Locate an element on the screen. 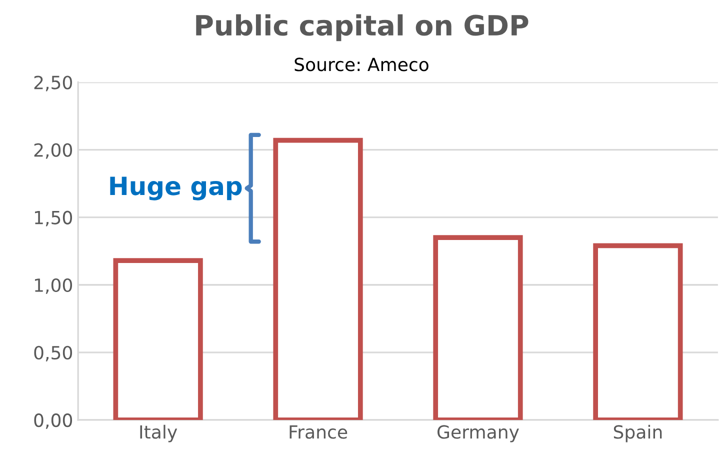 The width and height of the screenshot is (723, 462). y-tick-label: 0,50 is located at coordinates (53, 354).